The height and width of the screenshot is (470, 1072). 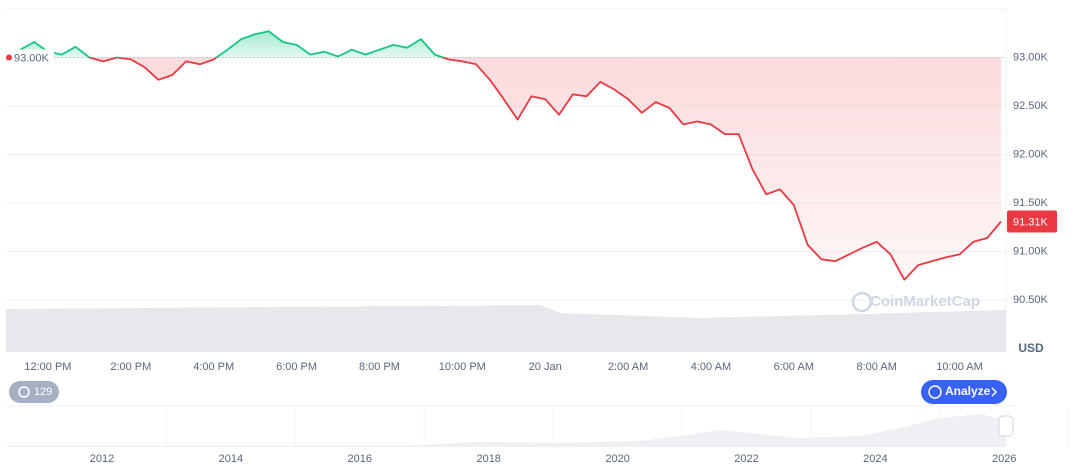 What do you see at coordinates (47, 367) in the screenshot?
I see `x-tick-label: 12:00 PM` at bounding box center [47, 367].